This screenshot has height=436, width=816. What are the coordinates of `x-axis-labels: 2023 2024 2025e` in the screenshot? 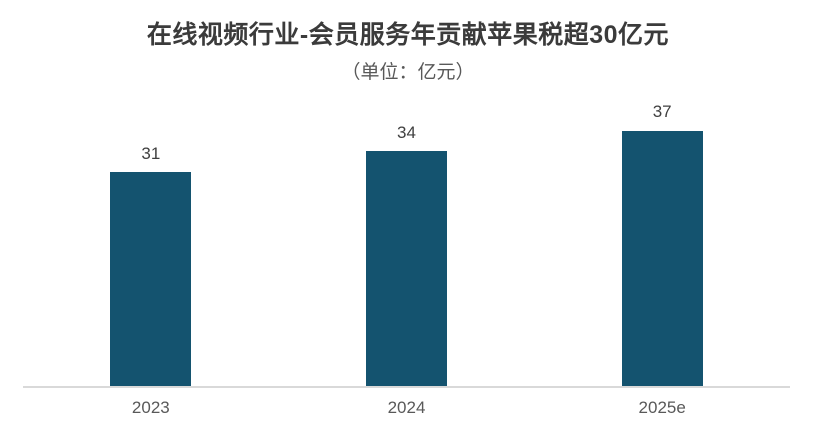 It's located at (406, 408).